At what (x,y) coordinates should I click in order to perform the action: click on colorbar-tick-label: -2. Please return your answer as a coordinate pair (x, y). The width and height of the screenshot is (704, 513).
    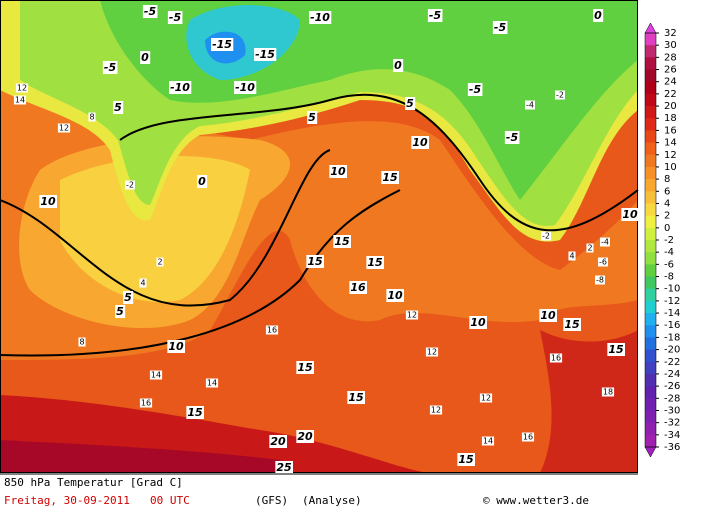
    Looking at the image, I should click on (669, 240).